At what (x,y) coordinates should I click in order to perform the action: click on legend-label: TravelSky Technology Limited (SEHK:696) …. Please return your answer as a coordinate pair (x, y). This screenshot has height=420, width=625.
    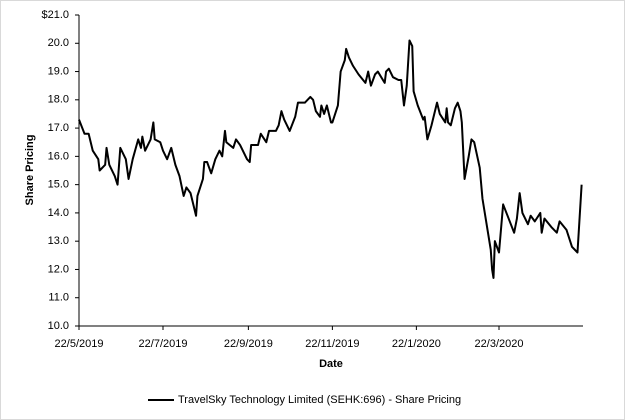
    Looking at the image, I should click on (319, 400).